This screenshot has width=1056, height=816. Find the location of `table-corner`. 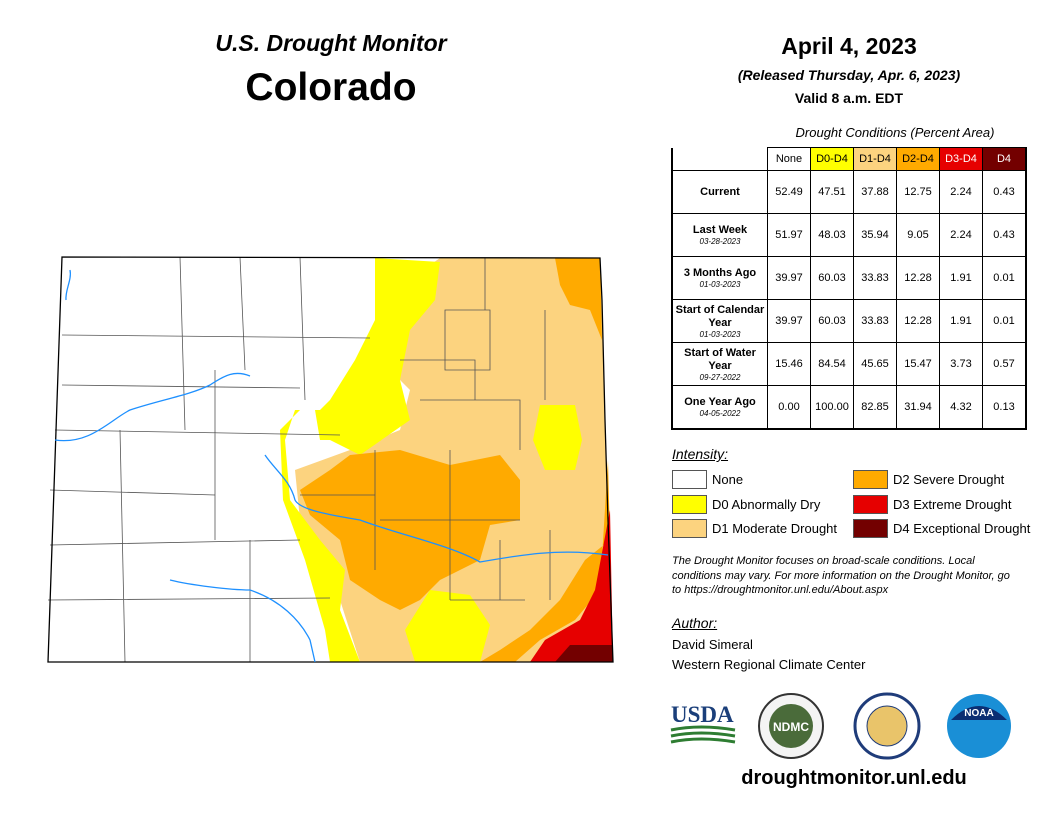

table-corner is located at coordinates (720, 159).